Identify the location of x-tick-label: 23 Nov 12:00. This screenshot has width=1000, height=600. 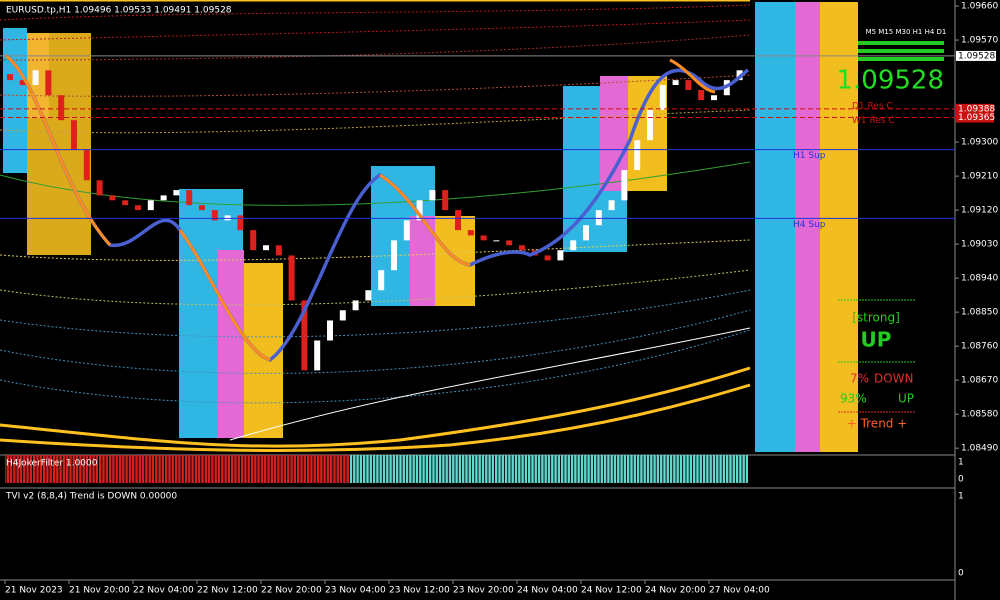
(419, 591).